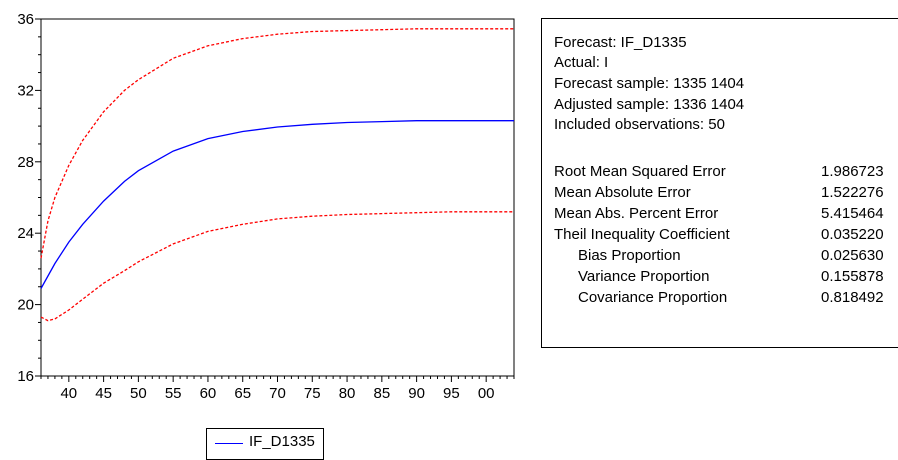  What do you see at coordinates (229, 443) in the screenshot?
I see `legend-swatch-line` at bounding box center [229, 443].